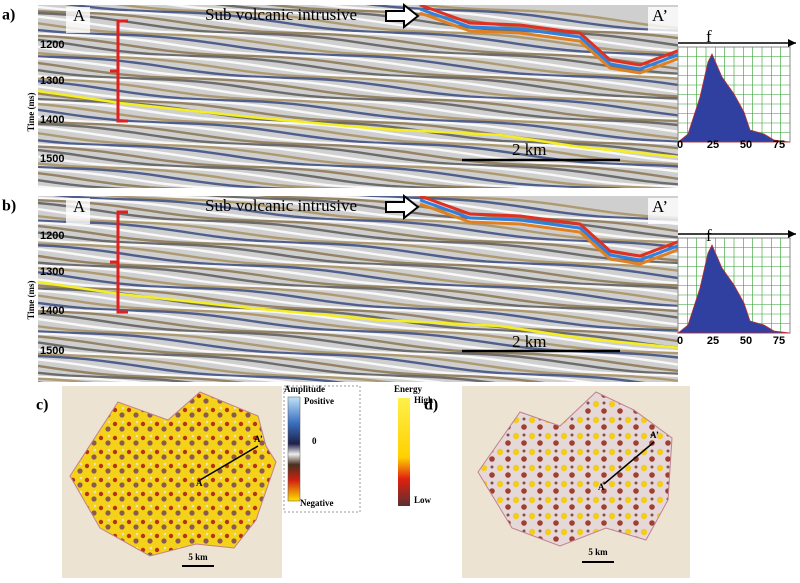 The width and height of the screenshot is (800, 583). I want to click on hist-tick: 75, so click(779, 341).